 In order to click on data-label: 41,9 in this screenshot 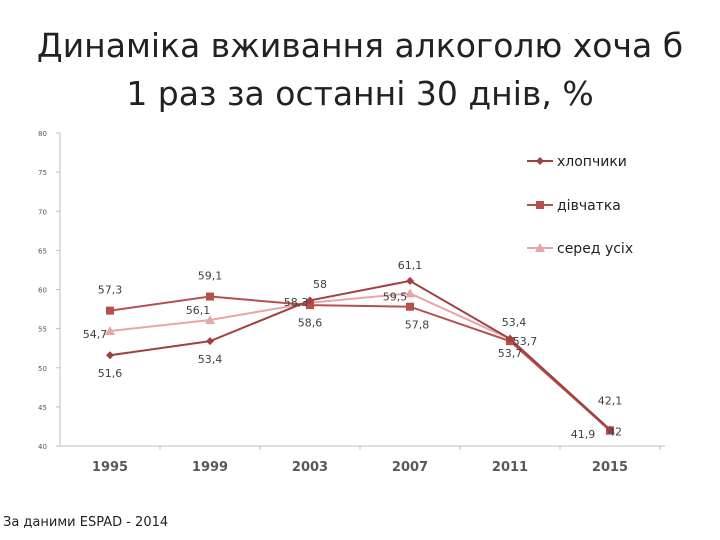, I will do `click(583, 434)`.